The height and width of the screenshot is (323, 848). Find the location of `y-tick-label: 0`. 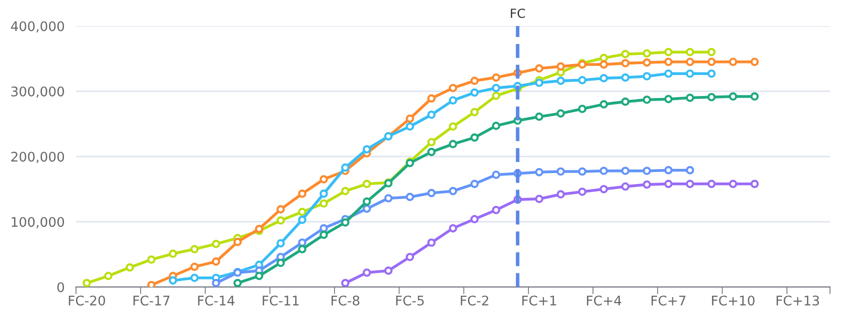

y-tick-label: 0 is located at coordinates (60, 287).